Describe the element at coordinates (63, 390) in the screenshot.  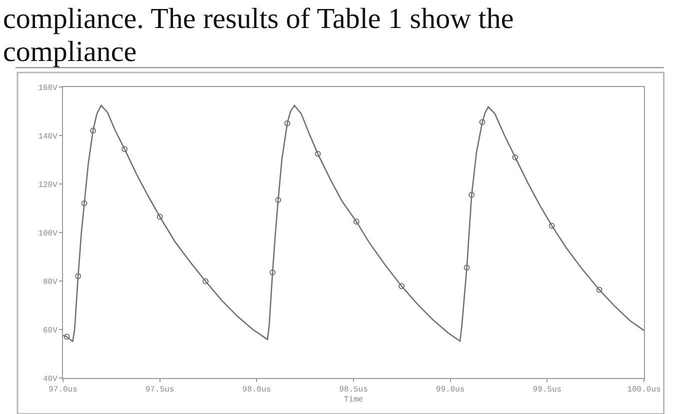
I see `x-tick-label: 97.0us` at that location.